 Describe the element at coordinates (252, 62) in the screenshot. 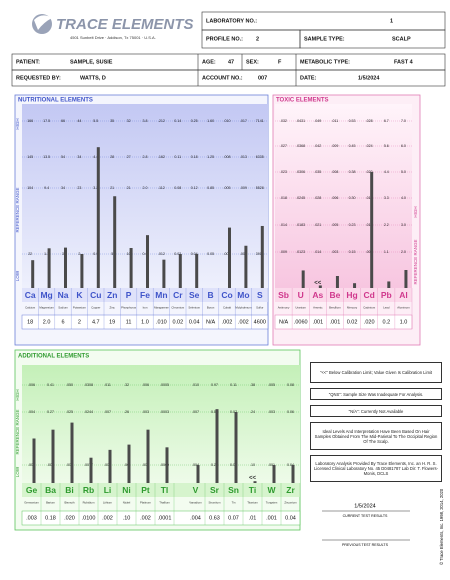

I see `label: SEX:` at that location.